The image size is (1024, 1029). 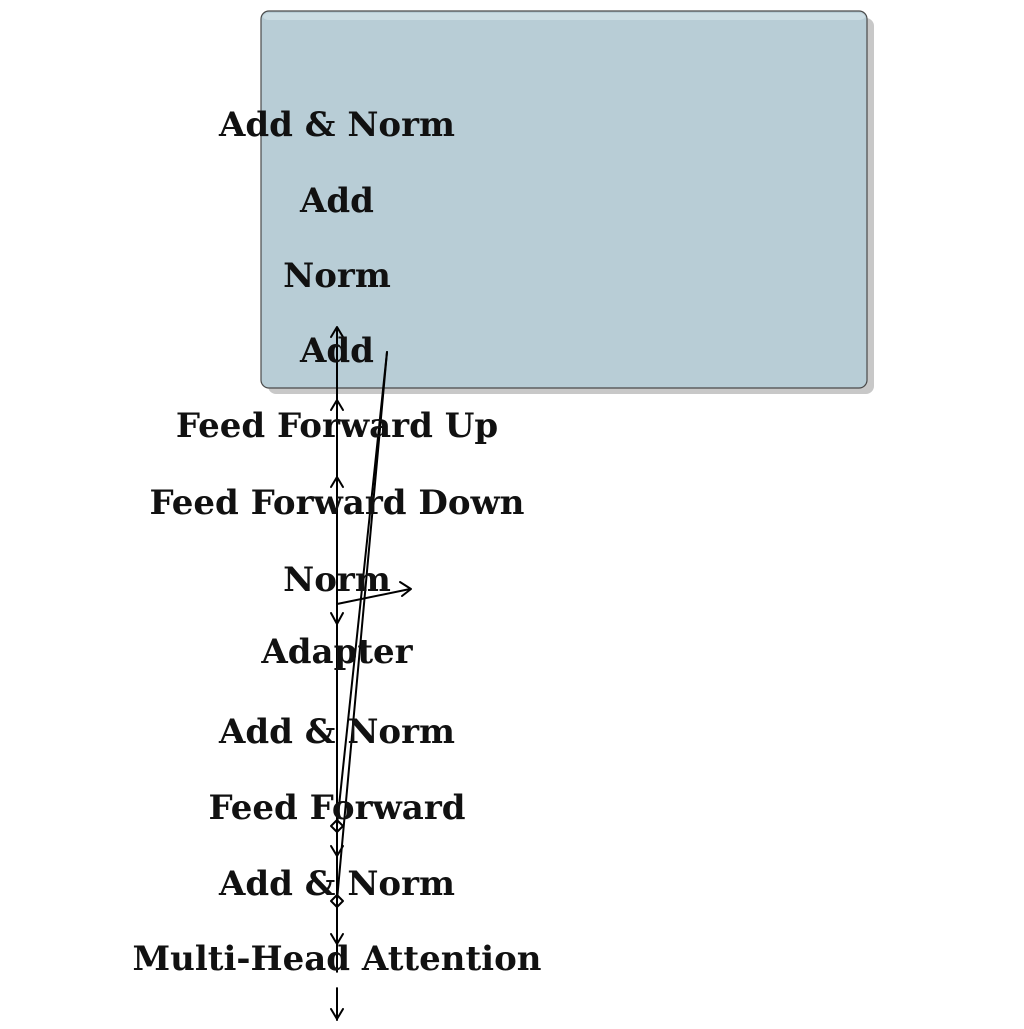 What do you see at coordinates (337, 959) in the screenshot?
I see `label-multi-head-attention: Multi-Head Attention` at bounding box center [337, 959].